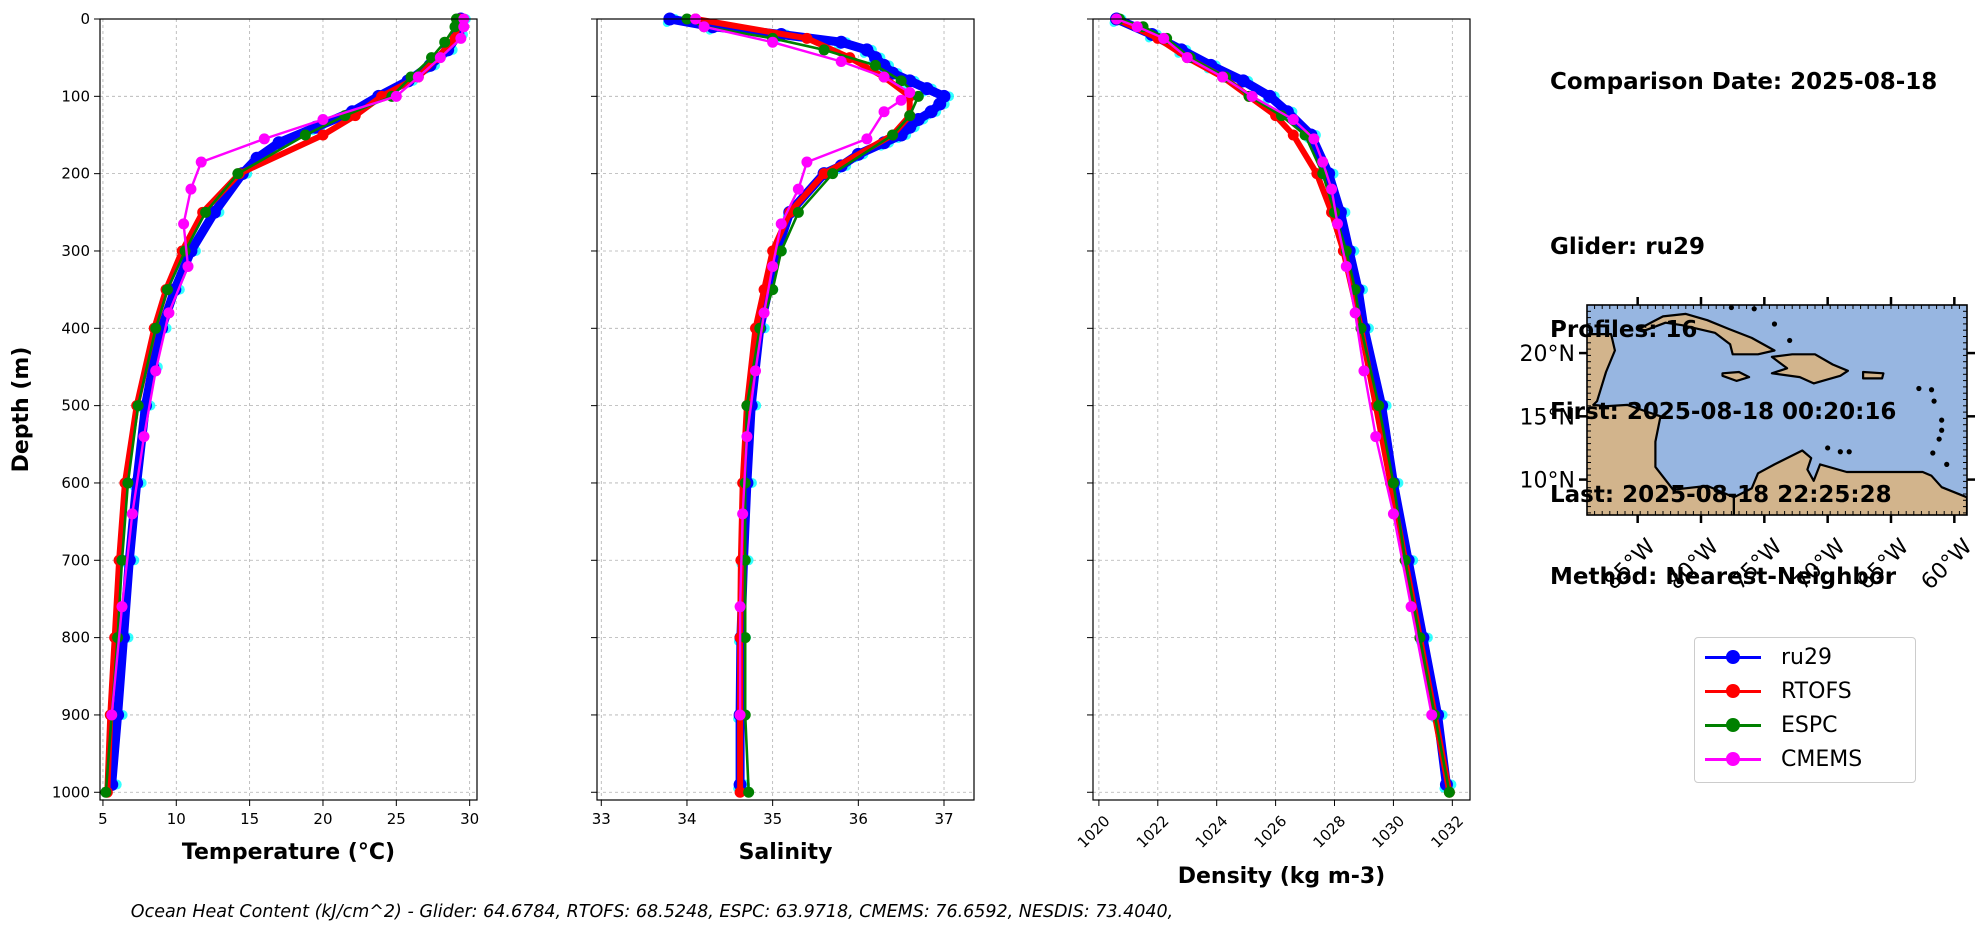  What do you see at coordinates (1624, 329) in the screenshot?
I see `profile-count: Profiles: 16` at bounding box center [1624, 329].